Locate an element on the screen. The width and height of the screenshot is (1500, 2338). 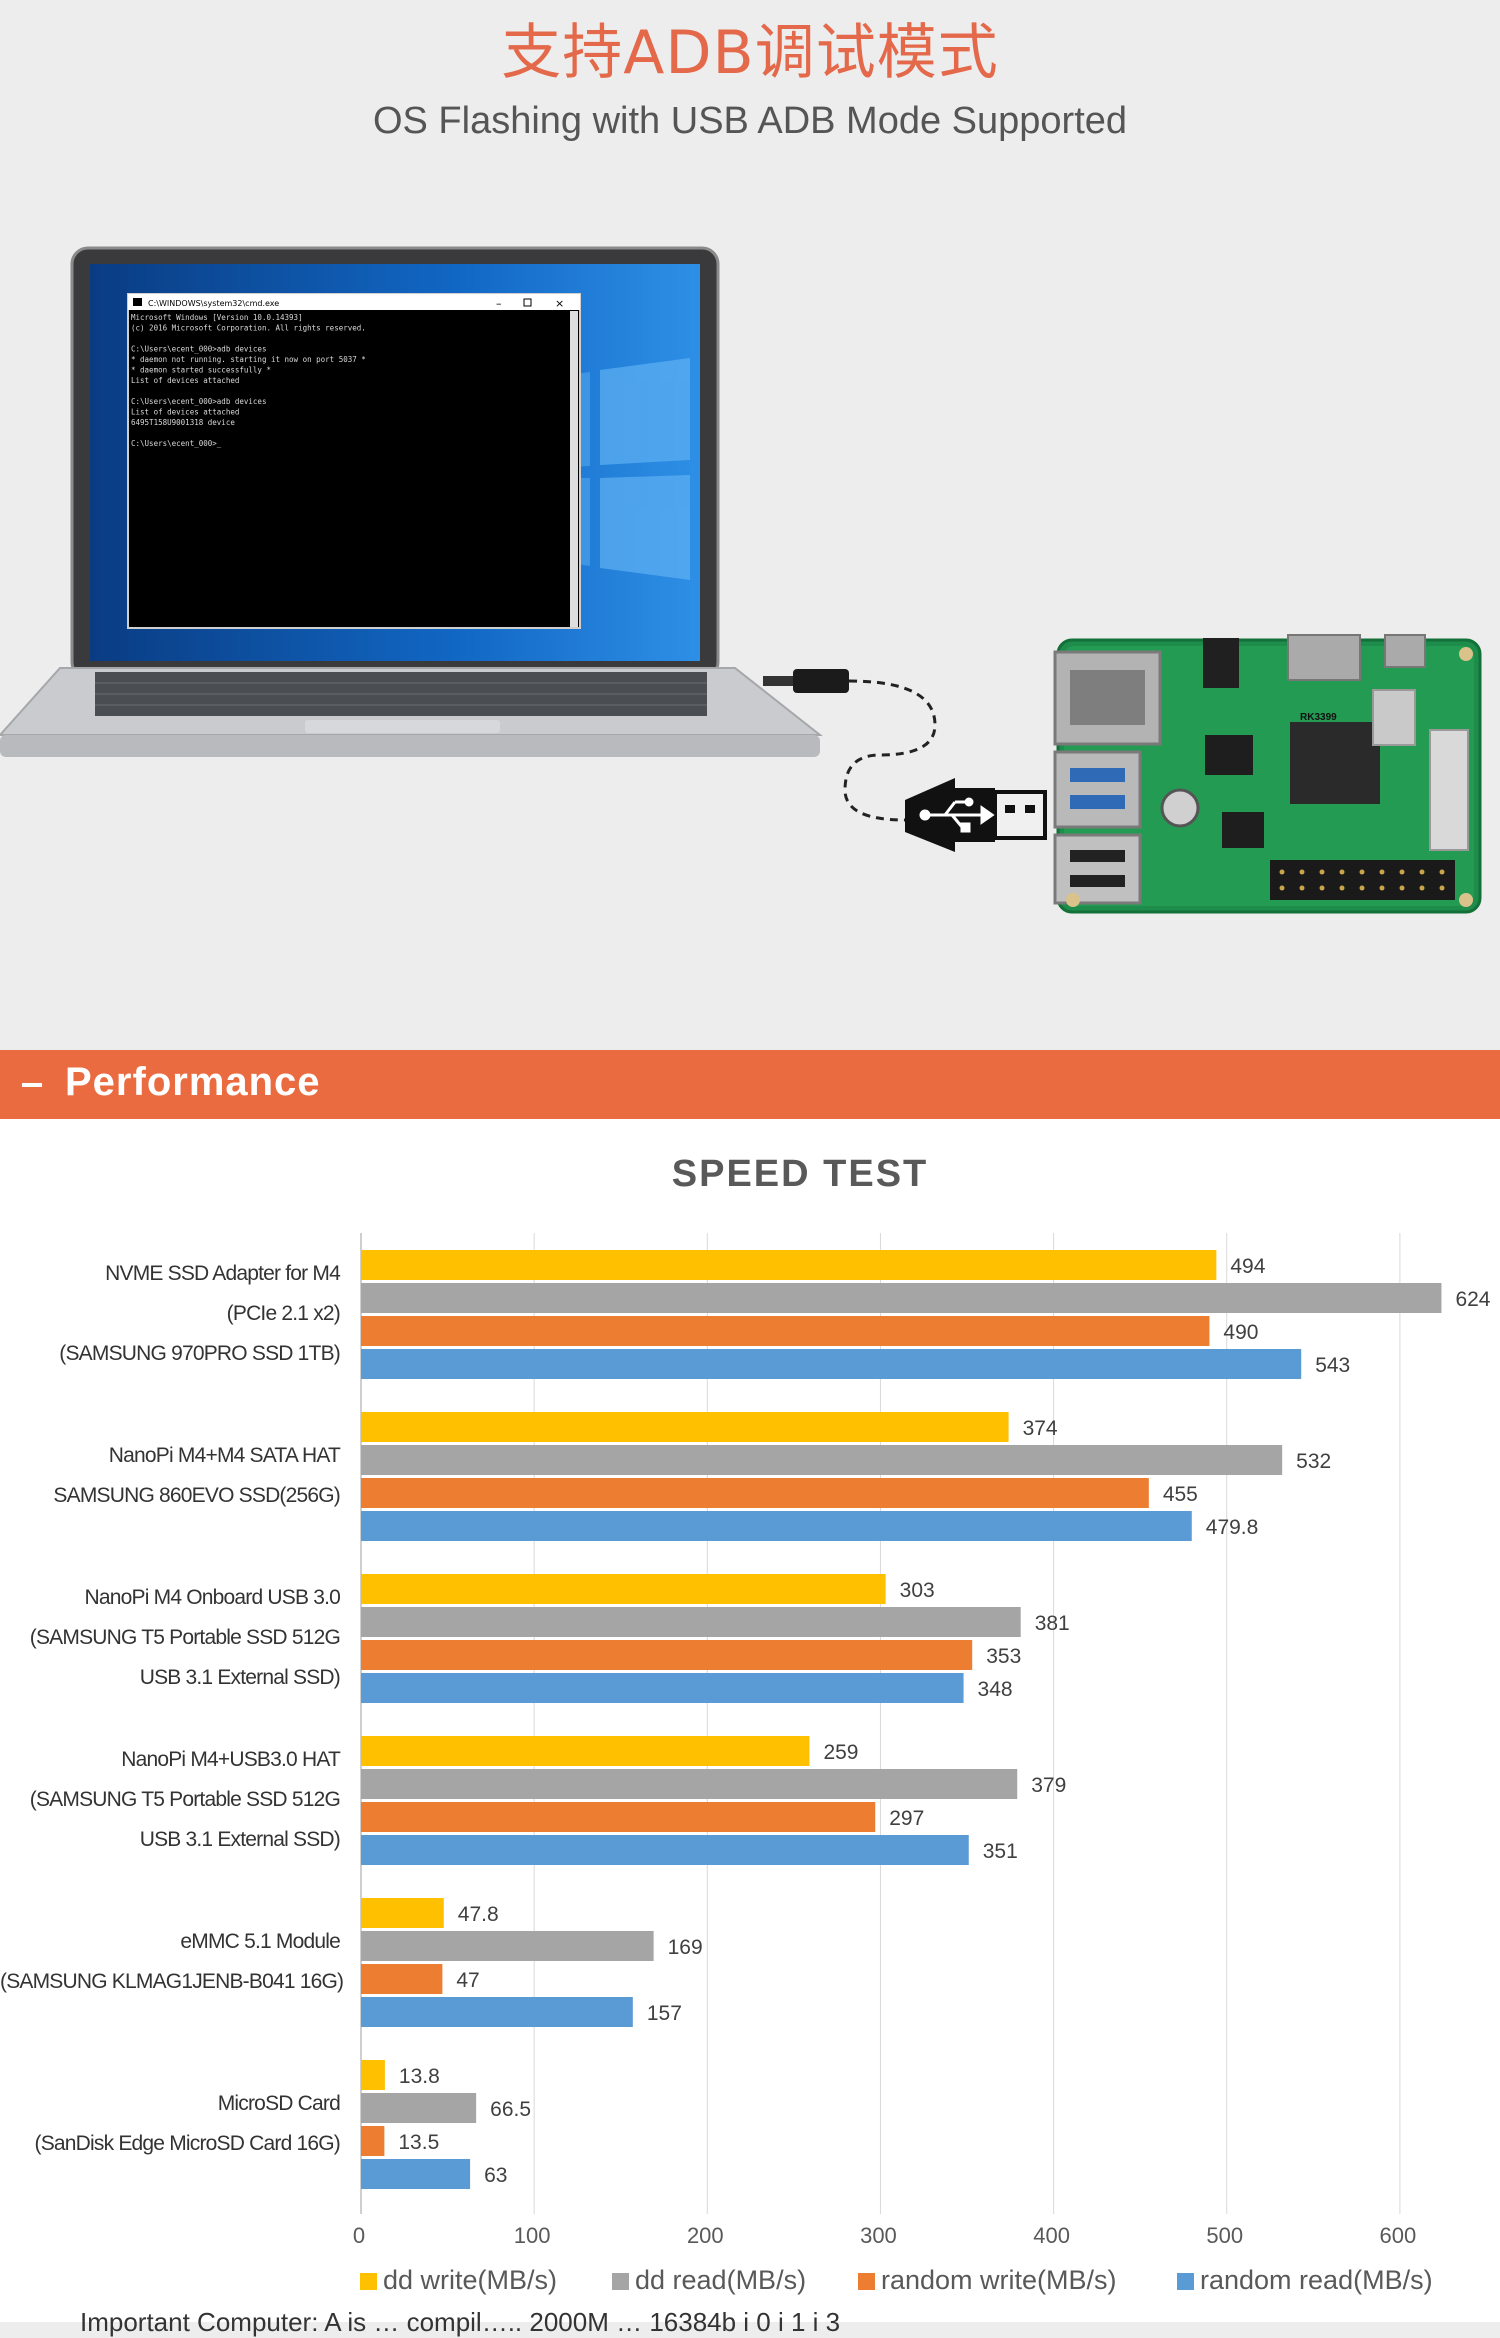
x-tick-label: 100 is located at coordinates (532, 2235).